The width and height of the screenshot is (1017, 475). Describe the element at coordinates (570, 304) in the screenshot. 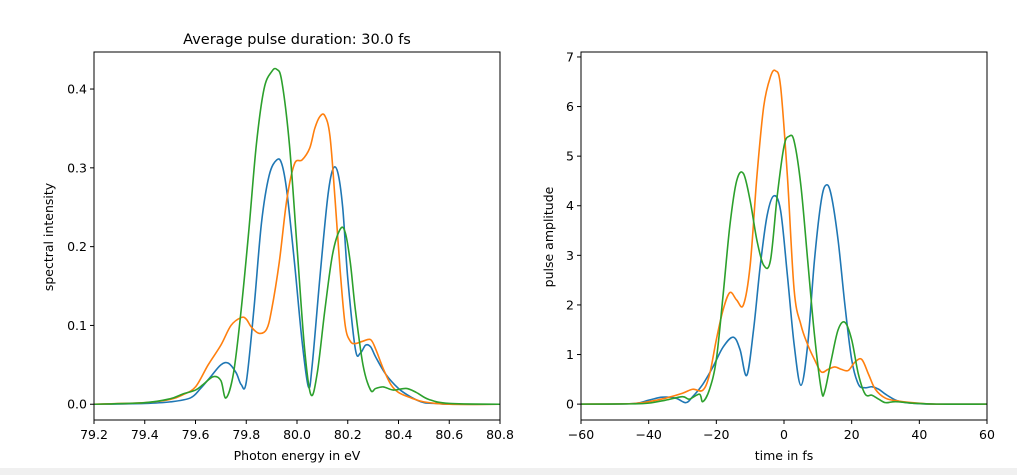

I see `y-tick-label: 2` at that location.